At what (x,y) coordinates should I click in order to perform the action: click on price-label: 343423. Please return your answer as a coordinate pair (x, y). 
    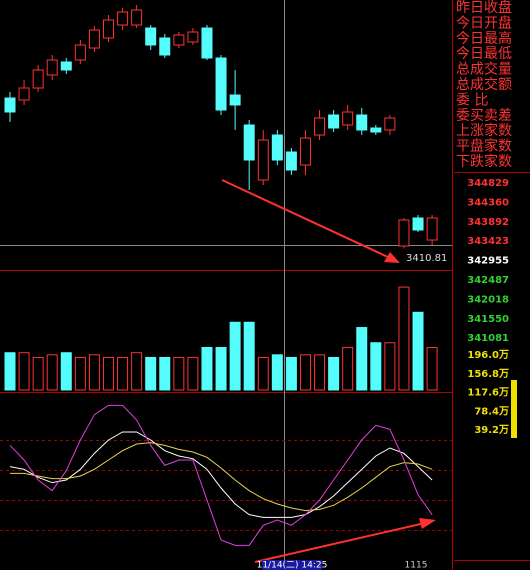
    Looking at the image, I should click on (488, 241).